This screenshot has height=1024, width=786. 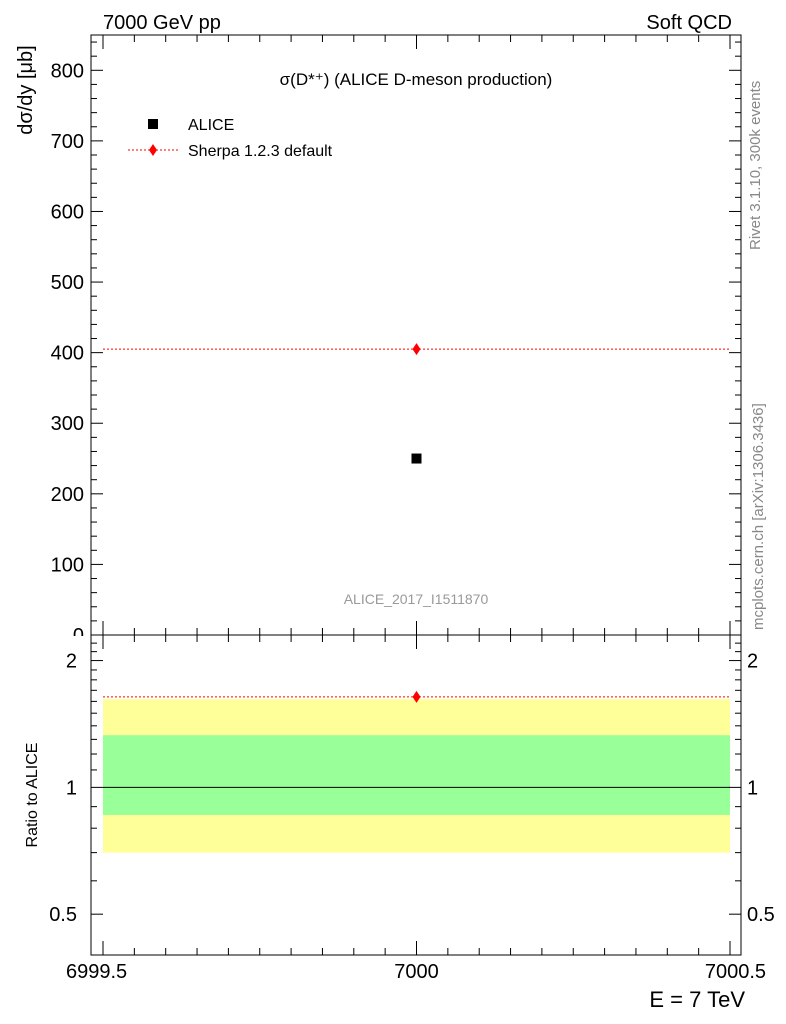 What do you see at coordinates (26, 89) in the screenshot?
I see `y-axis-label-main: dσ/dy [μb]` at bounding box center [26, 89].